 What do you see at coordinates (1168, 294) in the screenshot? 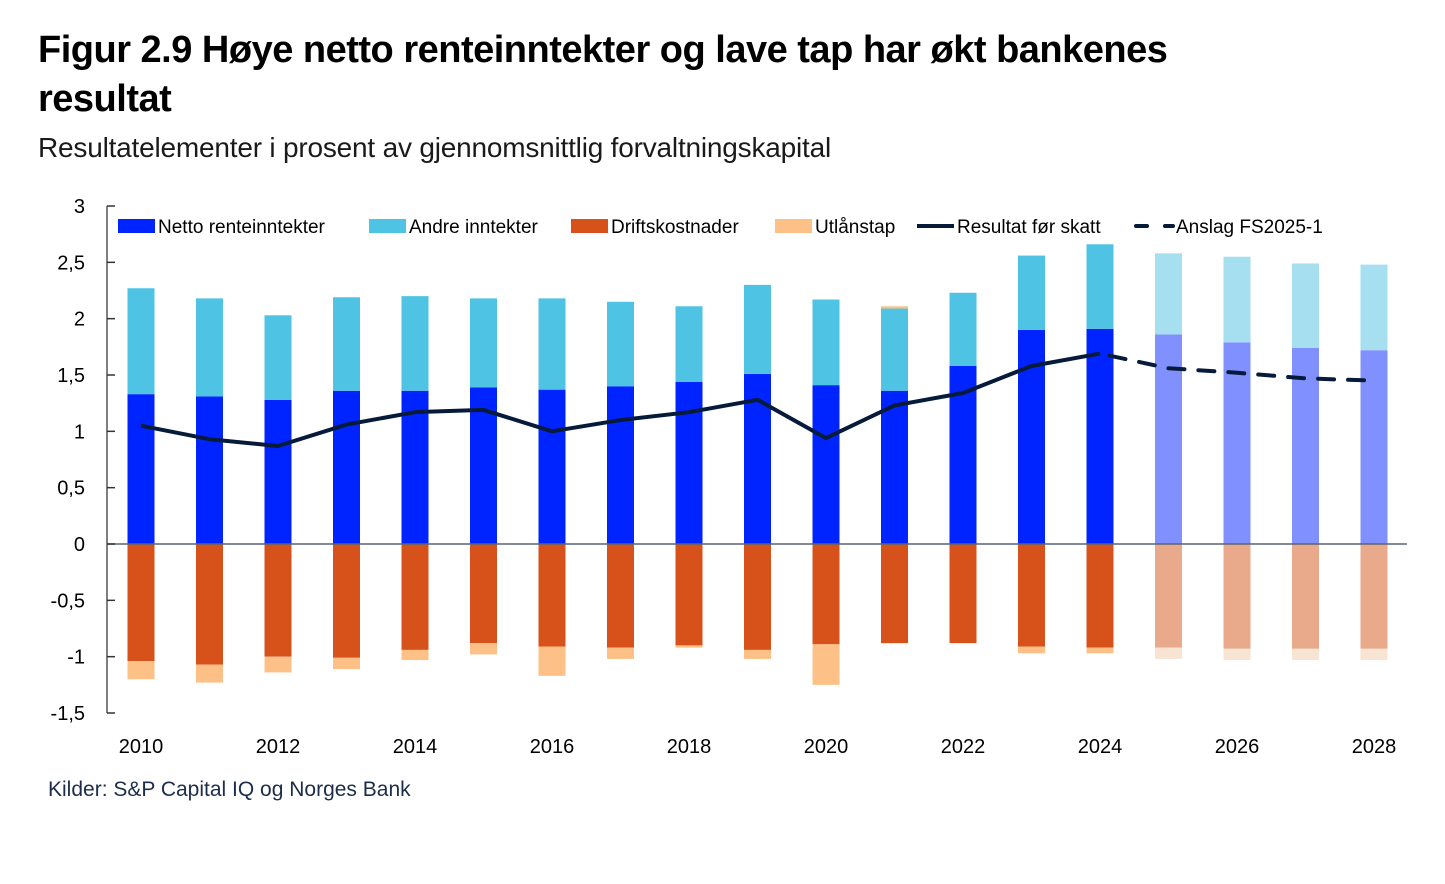
I see `bar-andre-inntekter-2025` at bounding box center [1168, 294].